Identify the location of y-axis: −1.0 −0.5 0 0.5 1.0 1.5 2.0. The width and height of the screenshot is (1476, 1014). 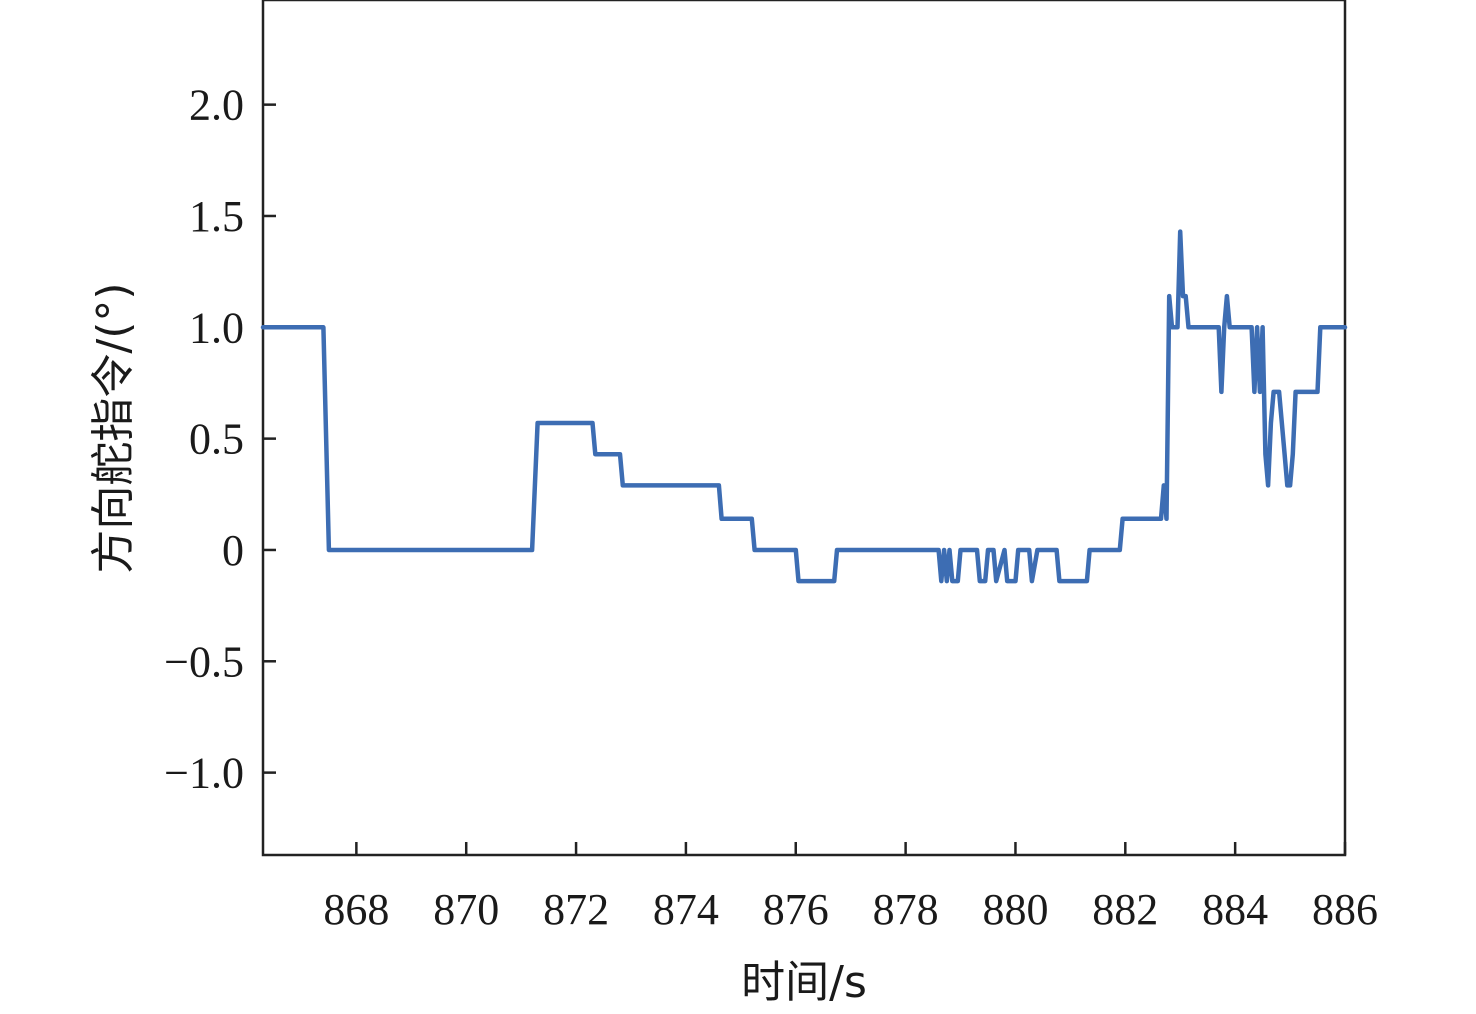
(220, 439).